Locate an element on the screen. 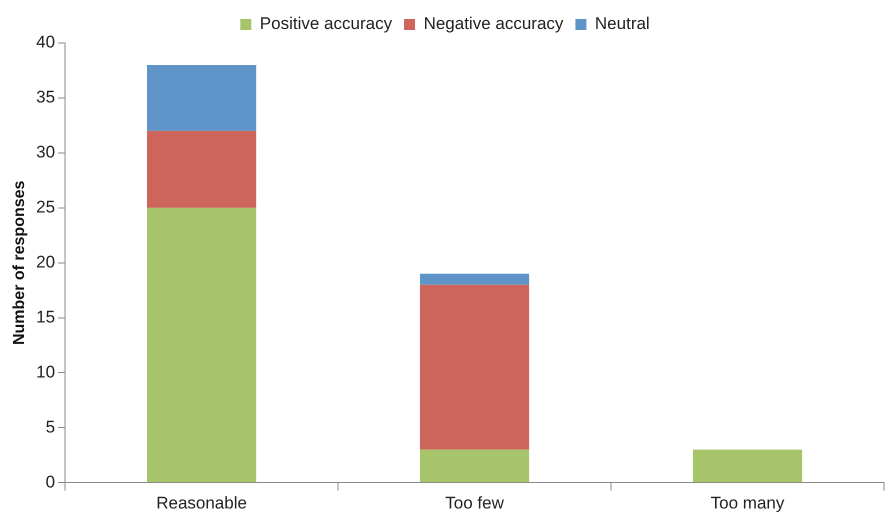 Image resolution: width=890 pixels, height=521 pixels. legend-label: Positive accuracy is located at coordinates (326, 24).